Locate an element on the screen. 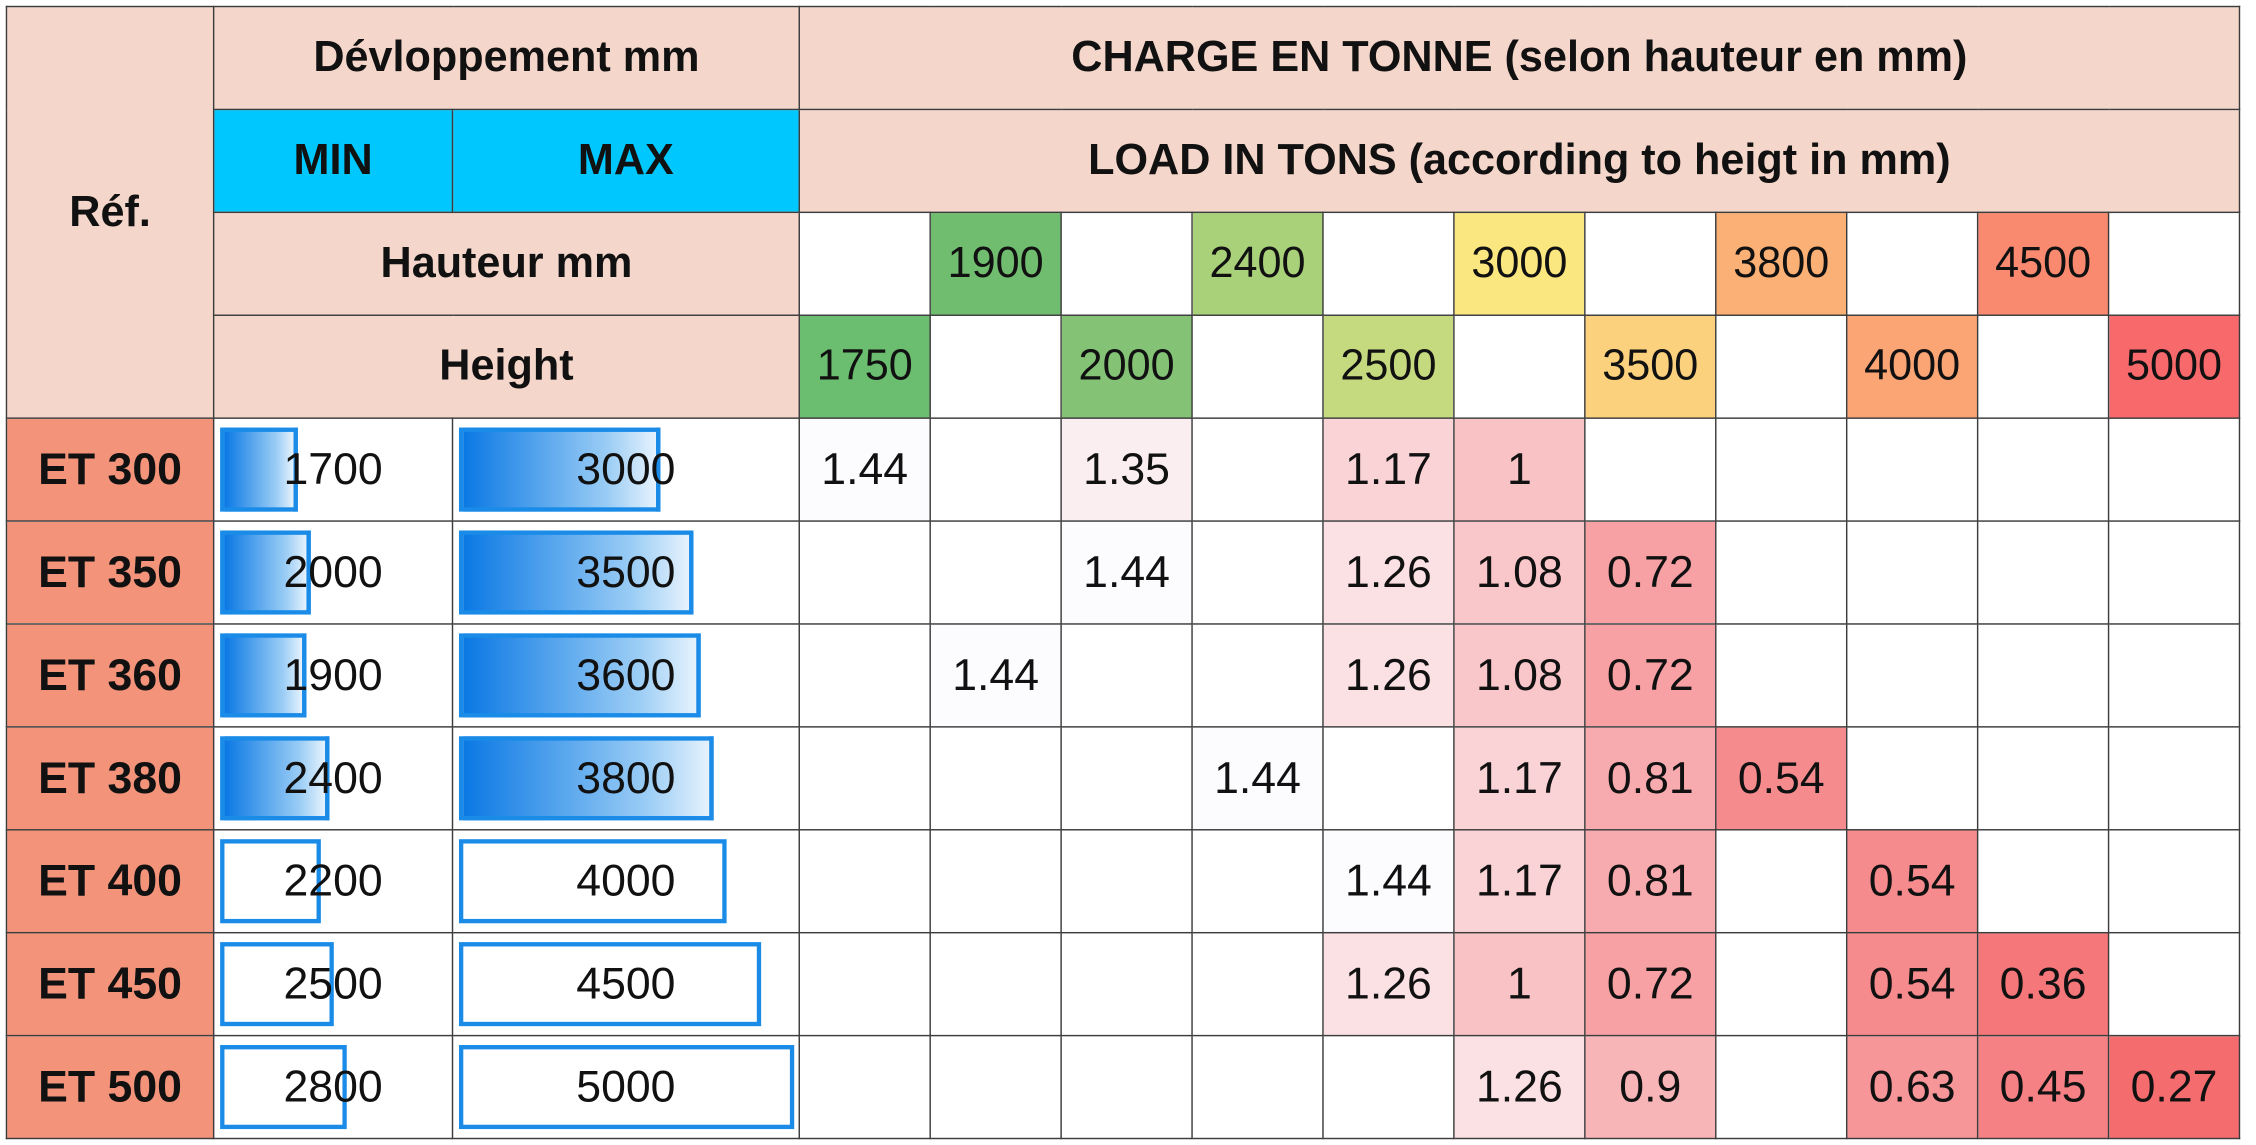  load-value-cell: 0.27 is located at coordinates (2174, 1087).